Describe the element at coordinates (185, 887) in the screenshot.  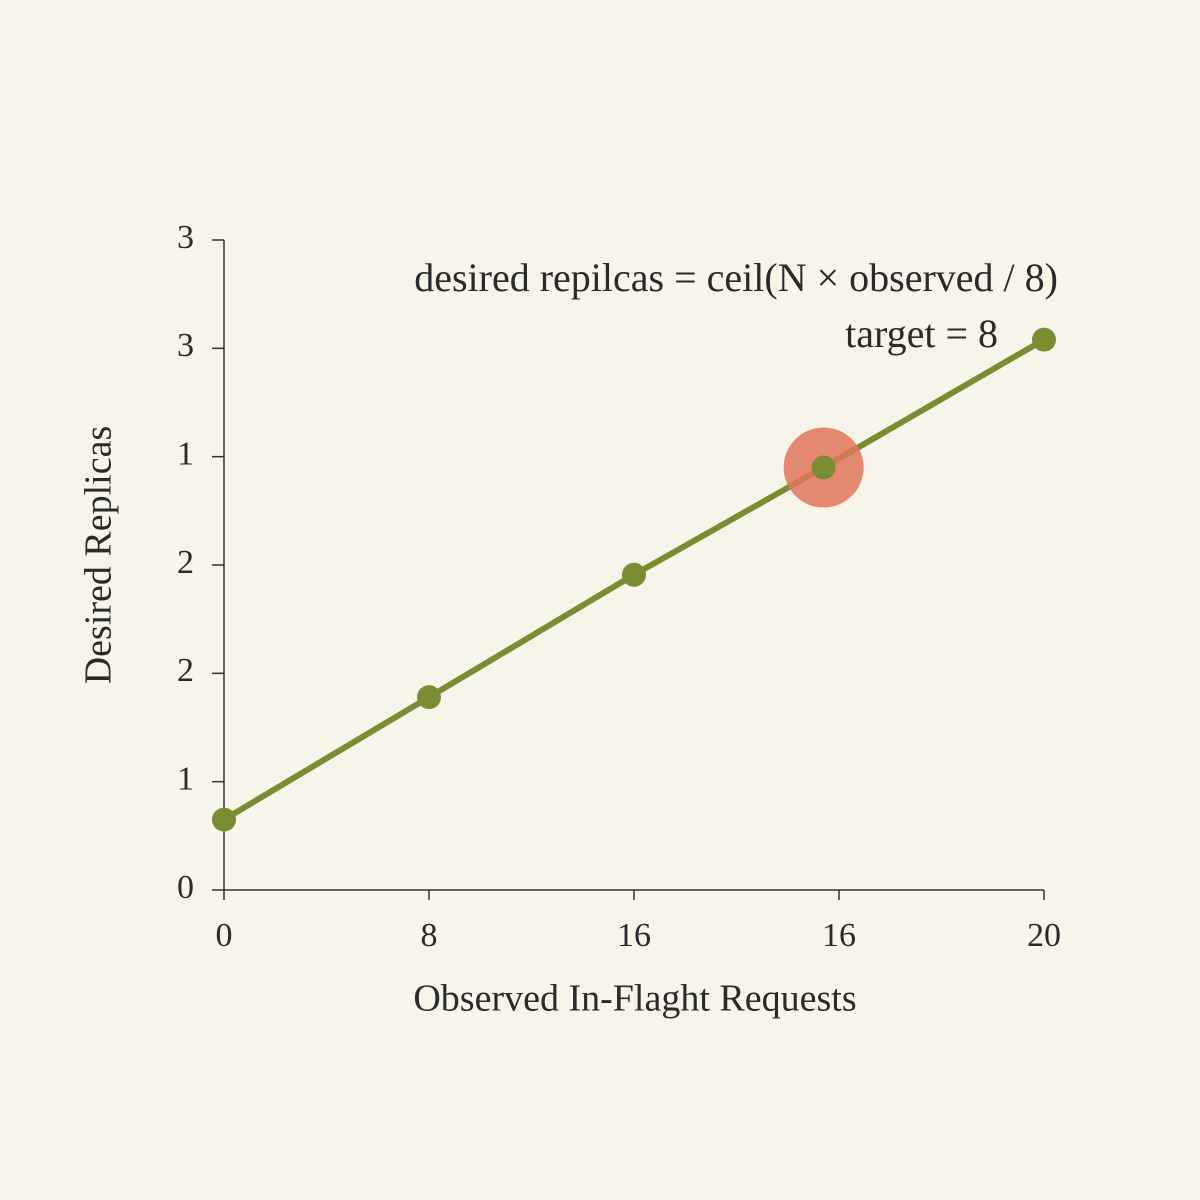
I see `y-tick-label: 0` at that location.